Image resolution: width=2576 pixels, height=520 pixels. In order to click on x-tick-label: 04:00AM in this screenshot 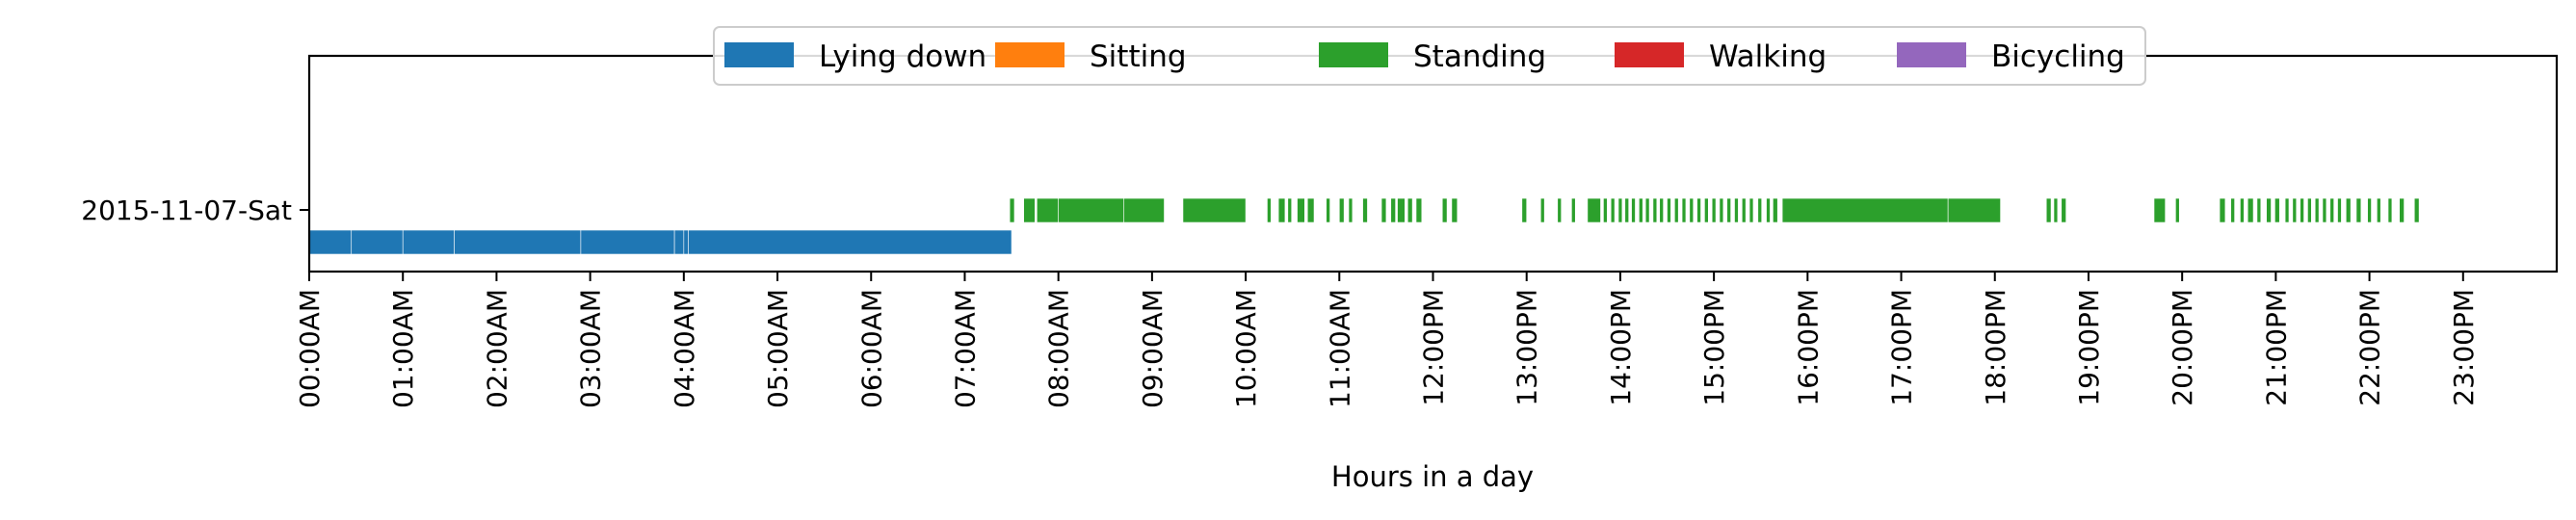, I will do `click(684, 348)`.